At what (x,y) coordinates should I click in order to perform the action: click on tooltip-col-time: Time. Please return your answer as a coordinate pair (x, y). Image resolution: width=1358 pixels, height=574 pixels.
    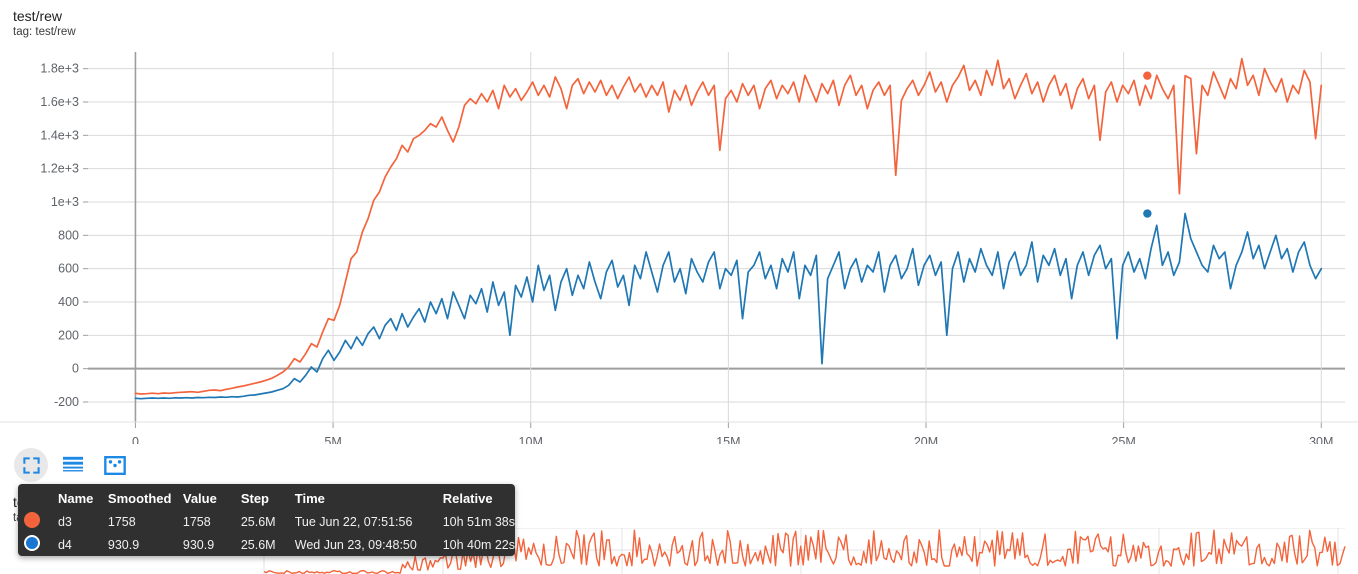
    Looking at the image, I should click on (309, 498).